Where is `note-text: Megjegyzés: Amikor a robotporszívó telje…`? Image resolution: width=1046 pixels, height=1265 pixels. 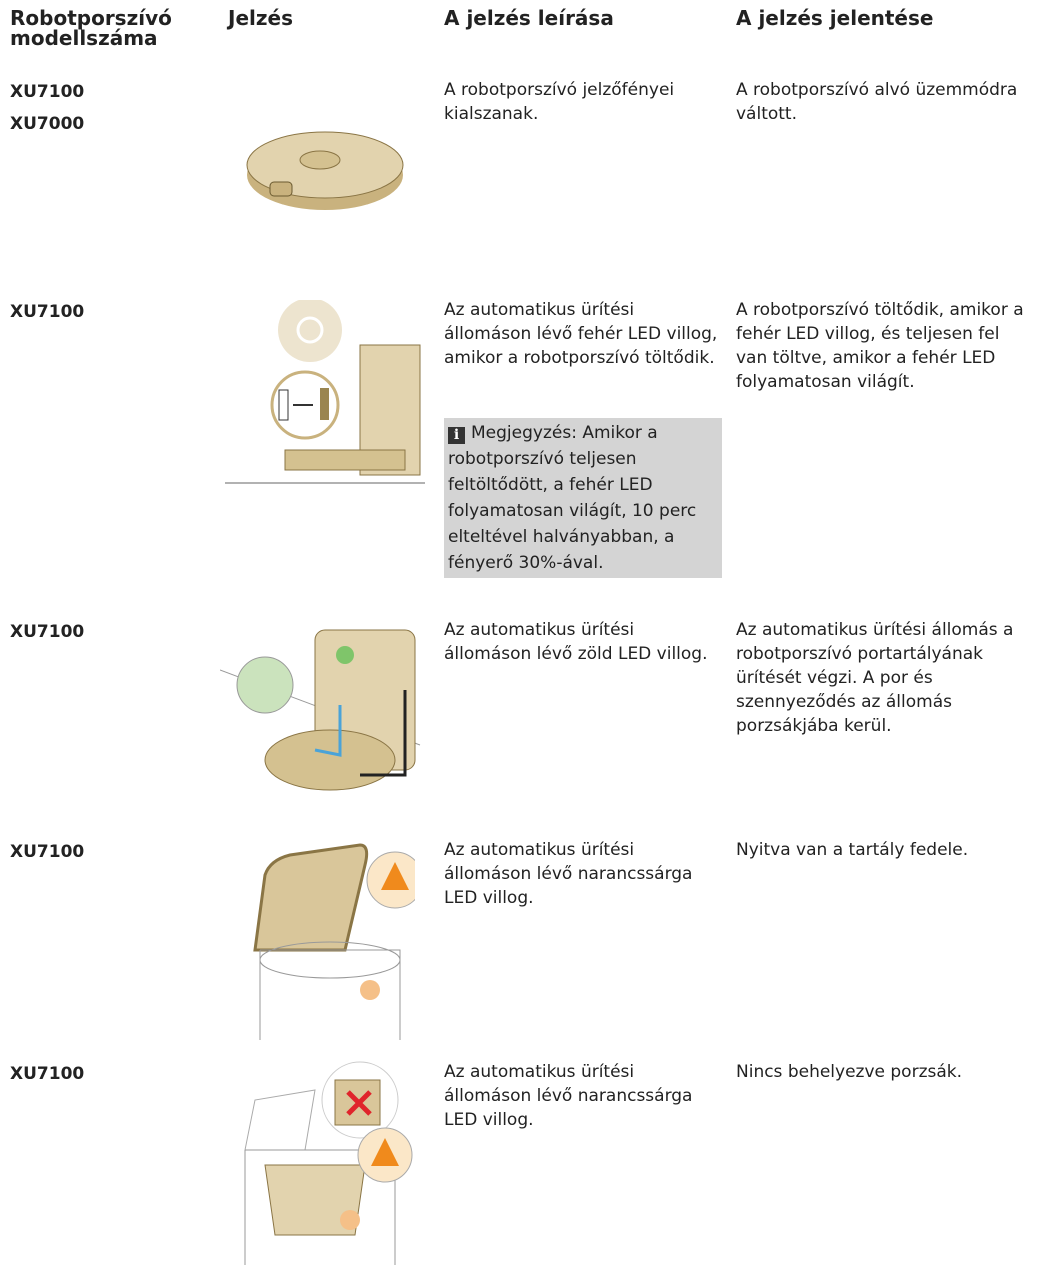
note-text: Megjegyzés: Amikor a robotporszívó telje… is located at coordinates (572, 498).